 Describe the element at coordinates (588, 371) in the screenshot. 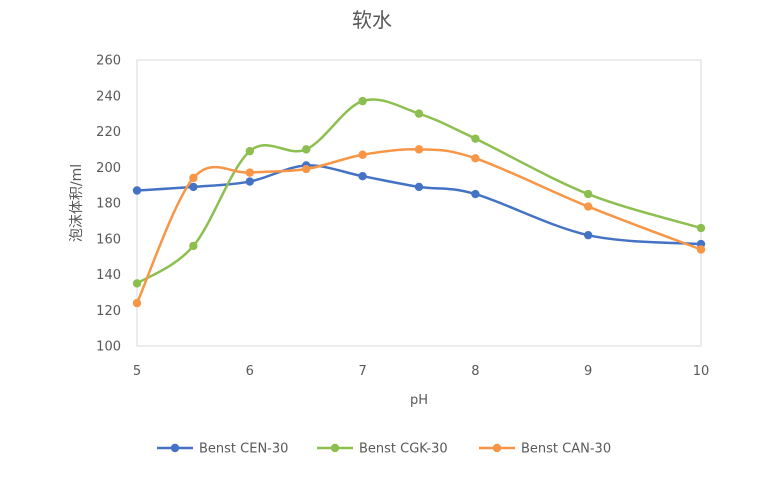

I see `x-tick-label: 9` at that location.